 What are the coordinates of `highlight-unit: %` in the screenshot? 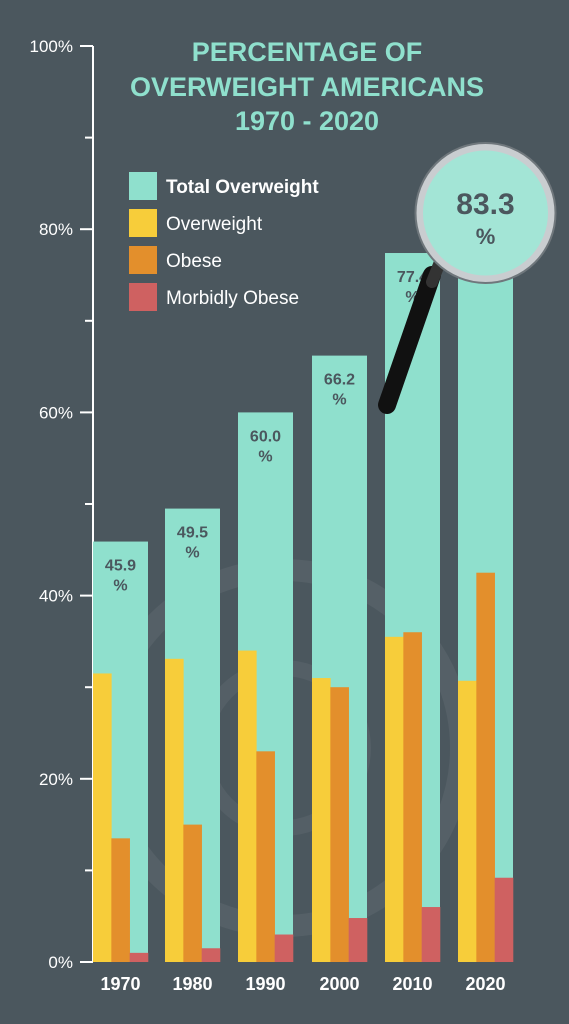 It's located at (486, 236).